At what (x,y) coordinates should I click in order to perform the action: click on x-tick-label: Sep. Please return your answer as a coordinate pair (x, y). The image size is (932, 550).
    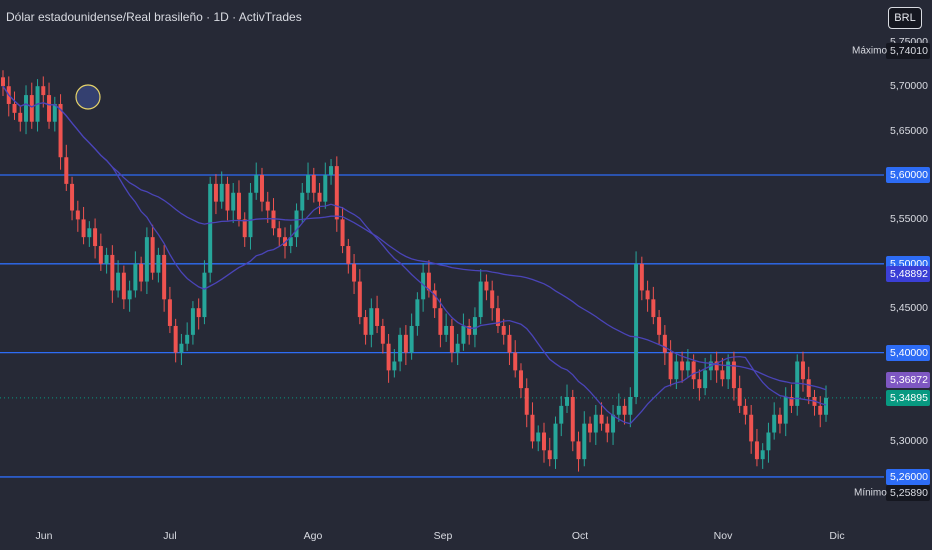
    Looking at the image, I should click on (443, 536).